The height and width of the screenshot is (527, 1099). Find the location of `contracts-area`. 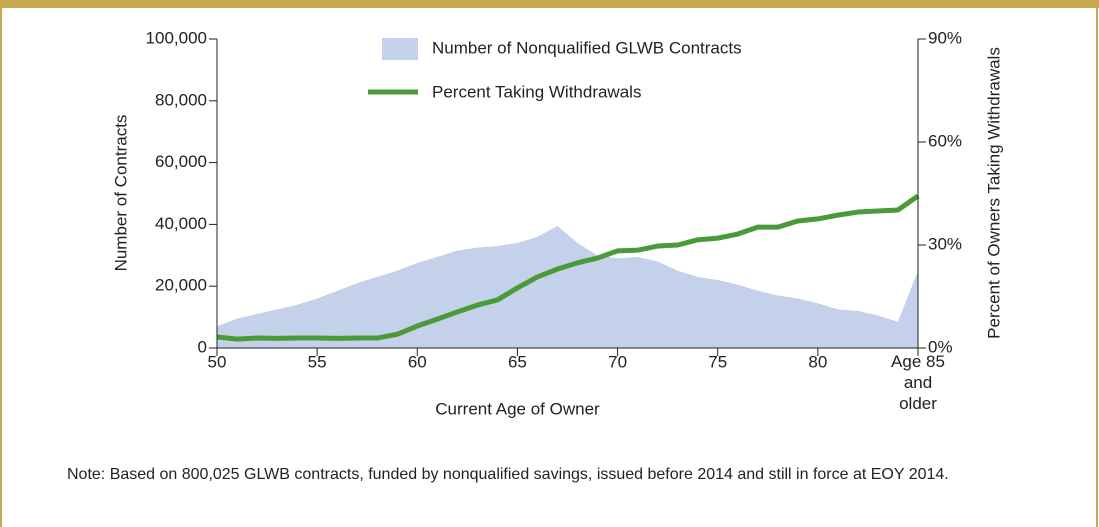

contracts-area is located at coordinates (567, 286).